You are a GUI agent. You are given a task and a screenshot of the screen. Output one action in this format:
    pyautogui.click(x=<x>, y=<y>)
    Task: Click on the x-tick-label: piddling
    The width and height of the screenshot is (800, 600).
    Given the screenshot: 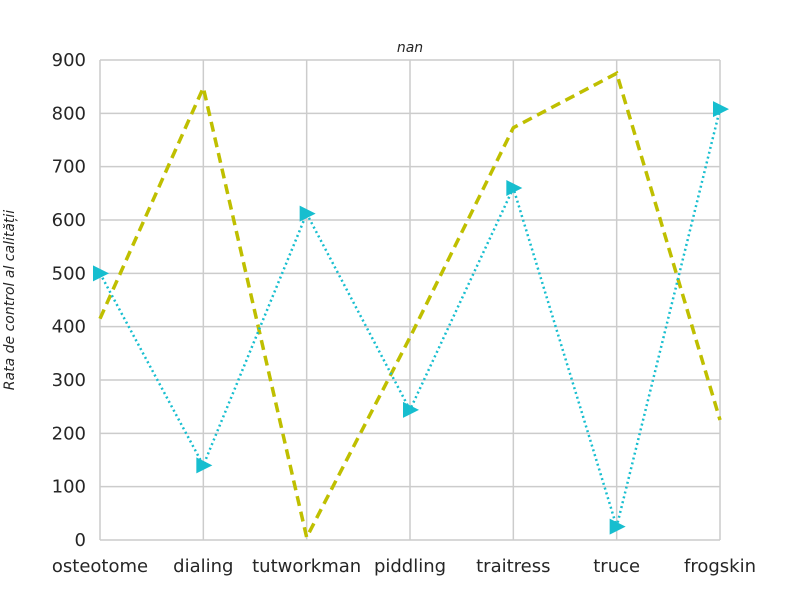 What is the action you would take?
    pyautogui.click(x=410, y=566)
    